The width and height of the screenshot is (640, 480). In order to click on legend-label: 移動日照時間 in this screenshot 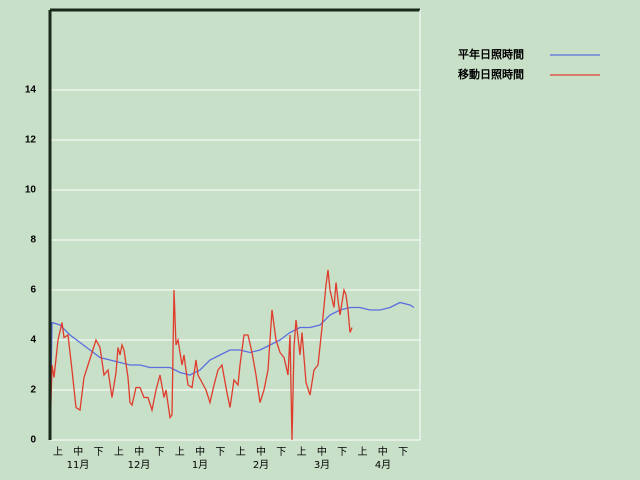, I will do `click(491, 74)`.